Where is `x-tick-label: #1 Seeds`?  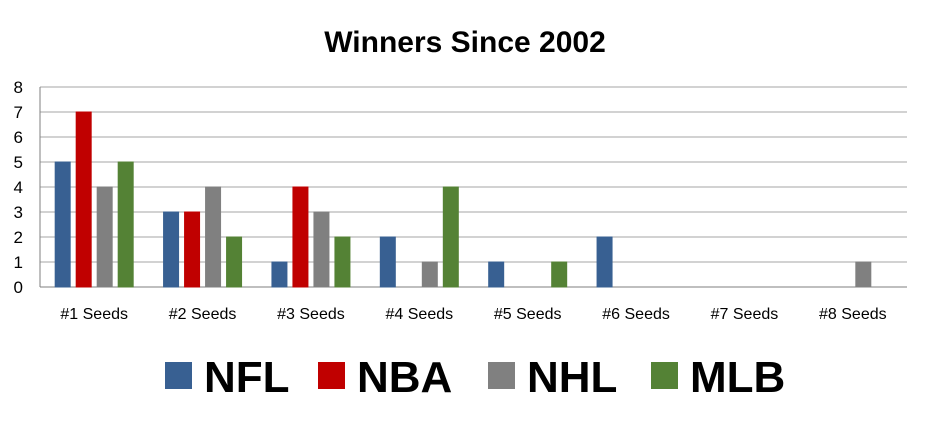 x-tick-label: #1 Seeds is located at coordinates (94, 314).